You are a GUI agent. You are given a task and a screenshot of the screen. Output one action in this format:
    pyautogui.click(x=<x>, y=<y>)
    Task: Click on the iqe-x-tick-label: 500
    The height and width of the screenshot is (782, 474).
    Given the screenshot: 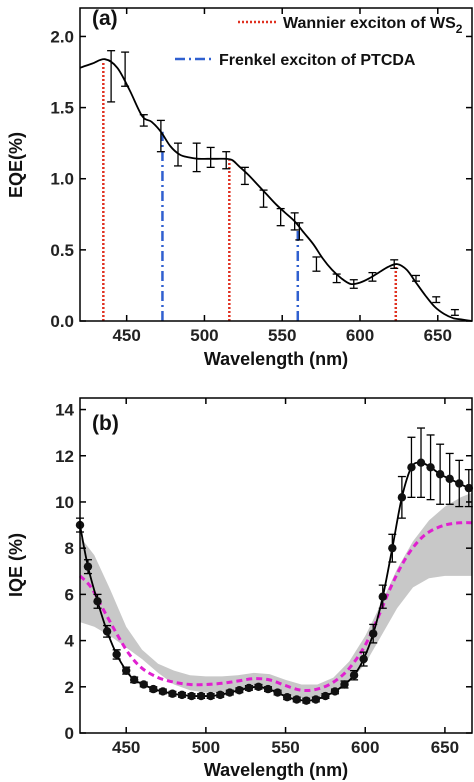 What is the action you would take?
    pyautogui.click(x=206, y=747)
    